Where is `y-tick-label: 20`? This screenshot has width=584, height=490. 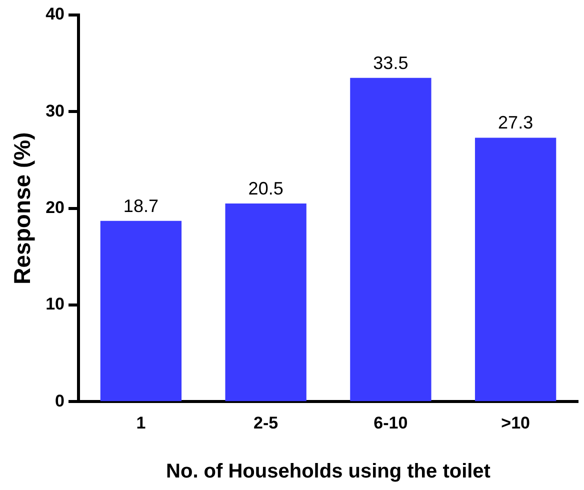 y-tick-label: 20 is located at coordinates (55, 207).